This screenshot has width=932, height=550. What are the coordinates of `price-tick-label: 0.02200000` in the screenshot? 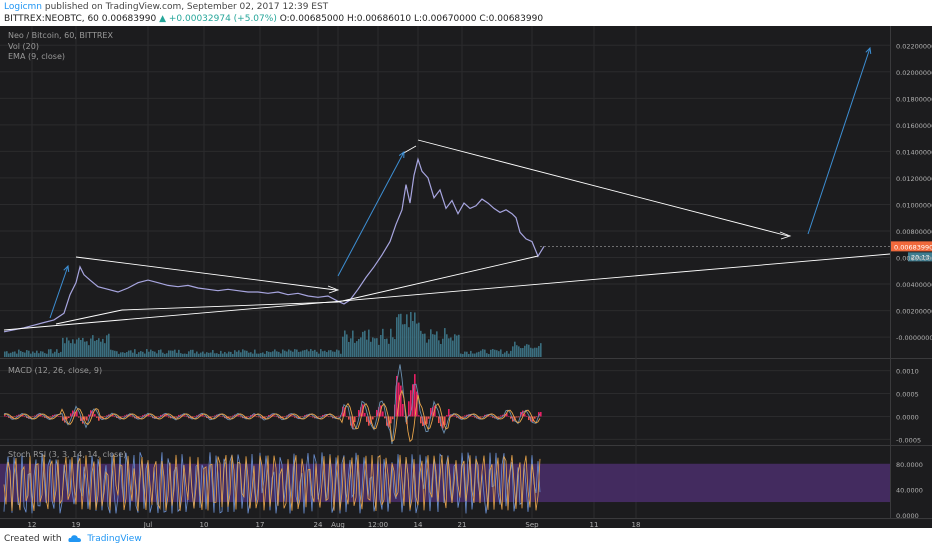 It's located at (914, 46).